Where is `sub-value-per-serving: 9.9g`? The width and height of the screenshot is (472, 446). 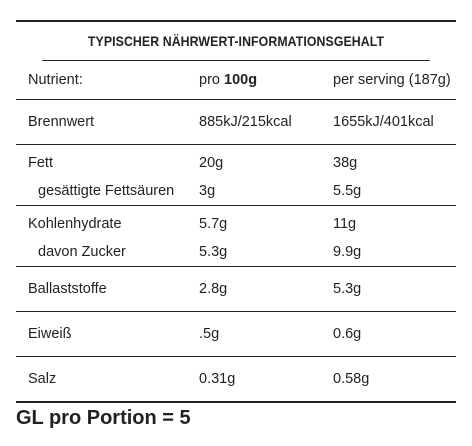
sub-value-per-serving: 9.9g is located at coordinates (347, 252).